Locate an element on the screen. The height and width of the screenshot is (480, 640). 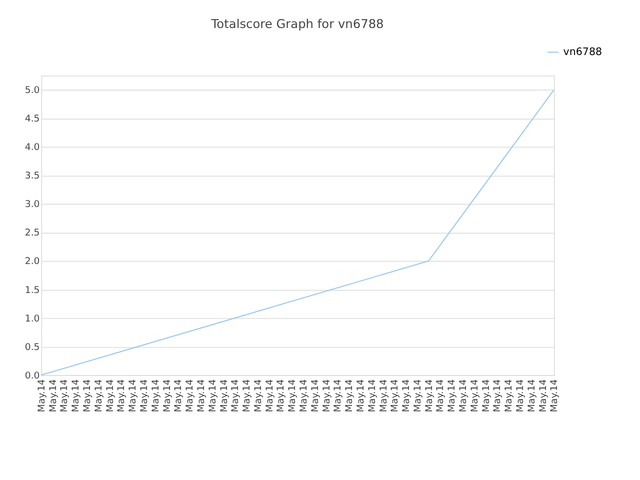
y-tick-label: 5.0 is located at coordinates (32, 90).